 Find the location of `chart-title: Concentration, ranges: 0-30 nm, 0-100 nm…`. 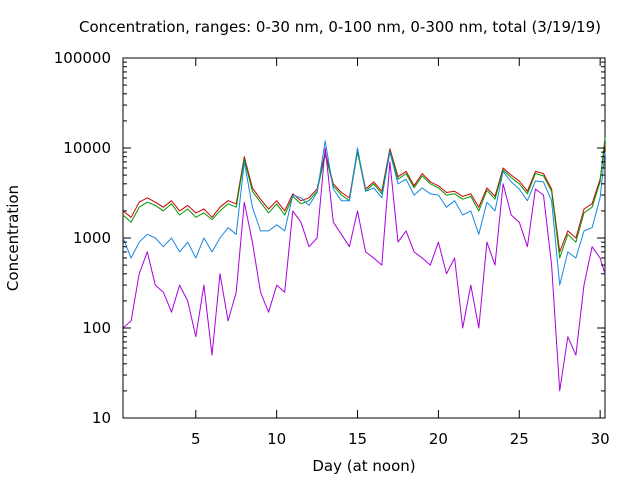

chart-title: Concentration, ranges: 0-30 nm, 0-100 nm… is located at coordinates (340, 27).